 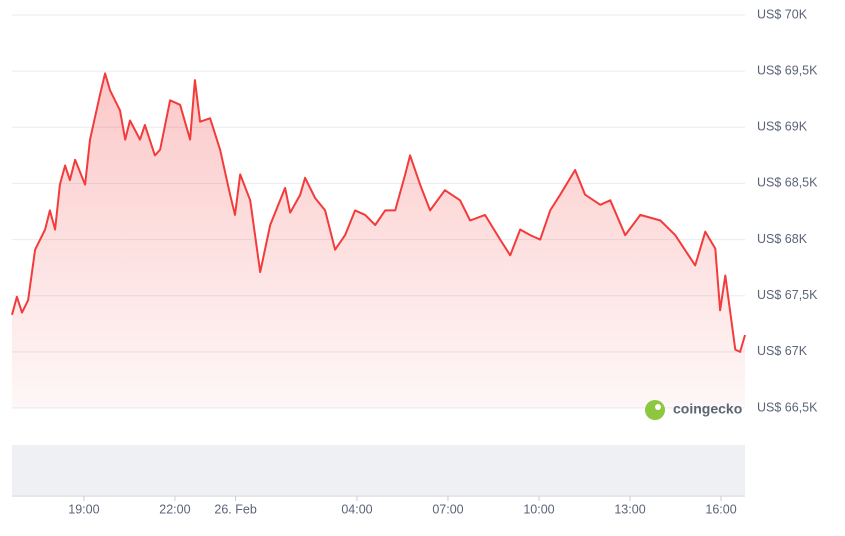 What do you see at coordinates (720, 509) in the screenshot?
I see `x-tick-label: 16:00` at bounding box center [720, 509].